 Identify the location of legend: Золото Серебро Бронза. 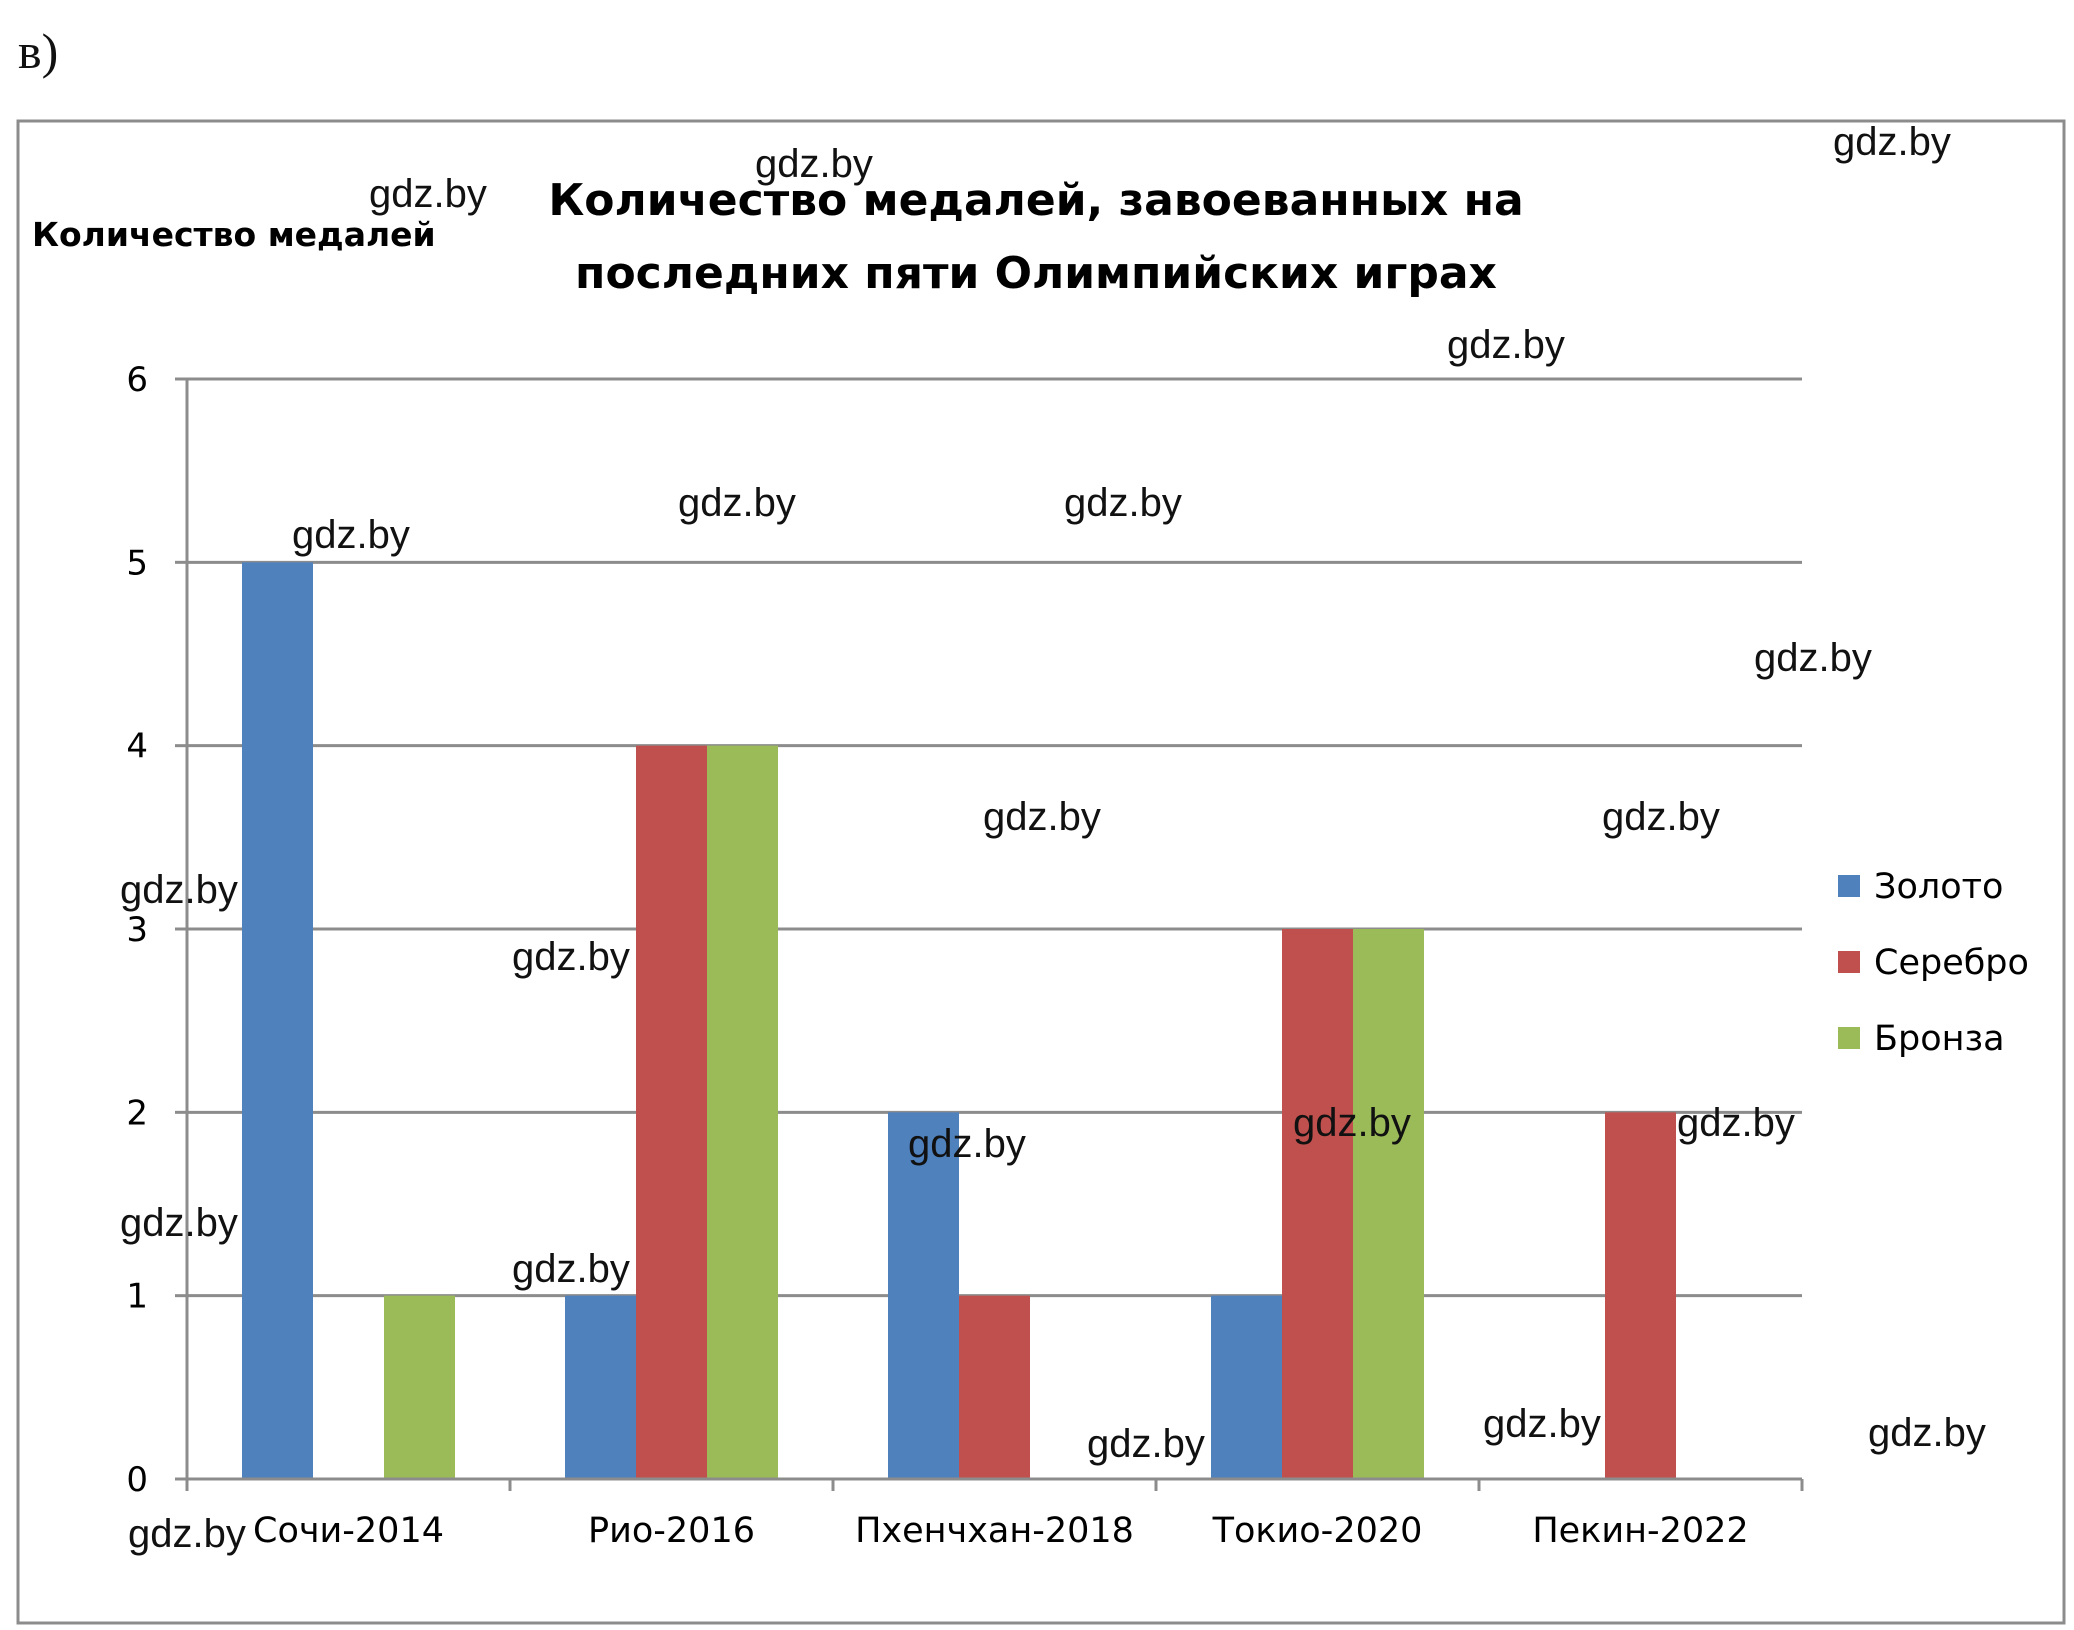
(1933, 963).